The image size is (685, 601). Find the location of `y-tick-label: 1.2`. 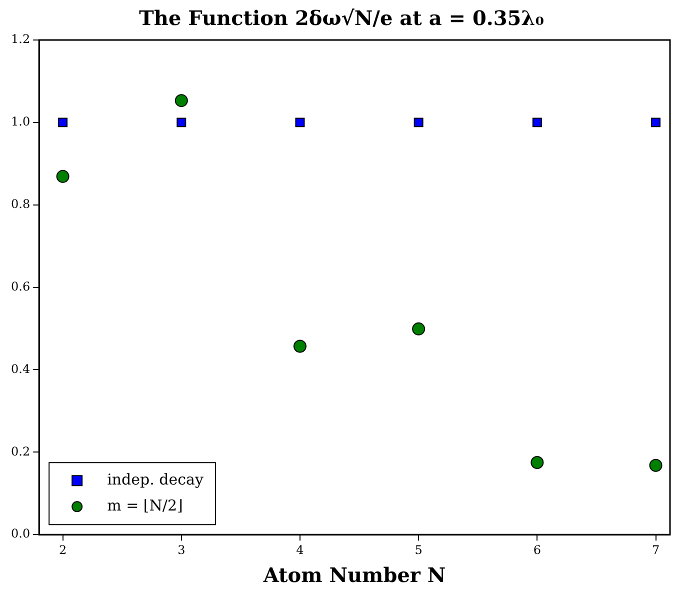

y-tick-label: 1.2 is located at coordinates (20, 39).